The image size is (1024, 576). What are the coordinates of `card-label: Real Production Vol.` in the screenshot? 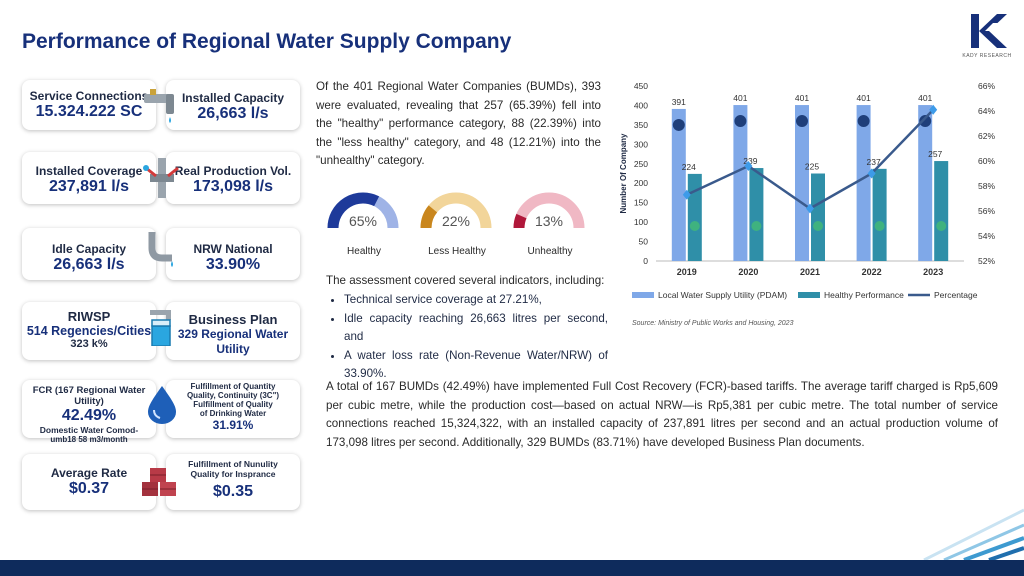 It's located at (233, 171).